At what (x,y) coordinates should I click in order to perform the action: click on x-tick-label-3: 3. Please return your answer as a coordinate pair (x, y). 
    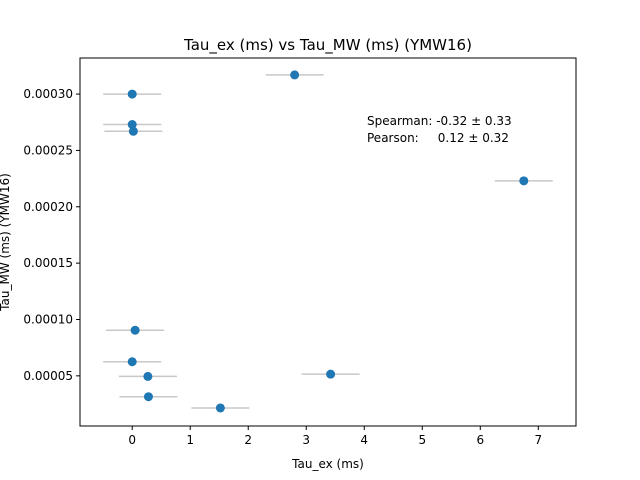
    Looking at the image, I should click on (306, 440).